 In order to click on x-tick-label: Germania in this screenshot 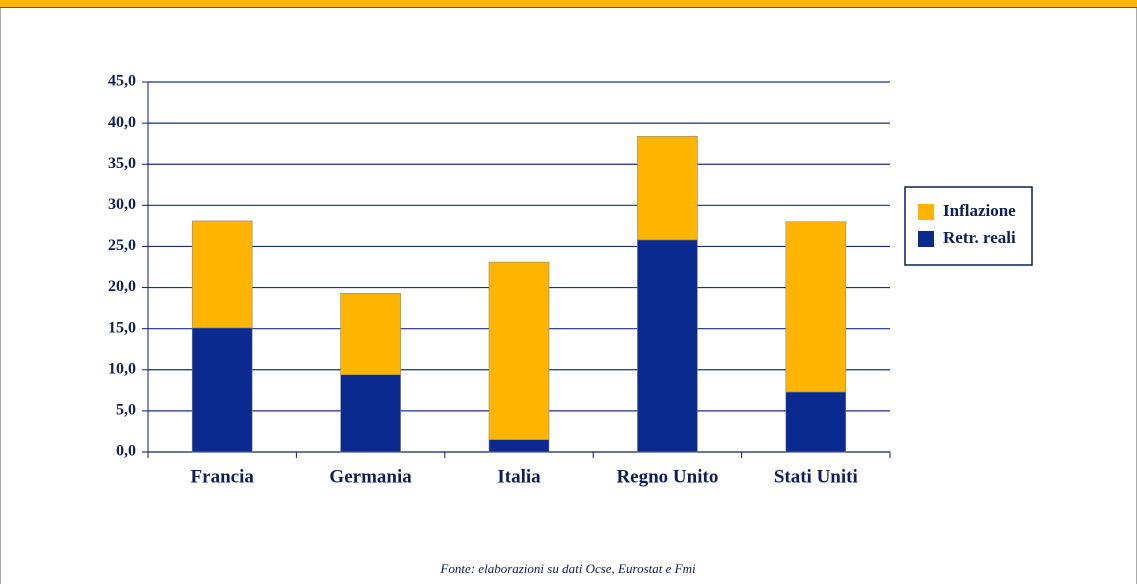, I will do `click(370, 476)`.